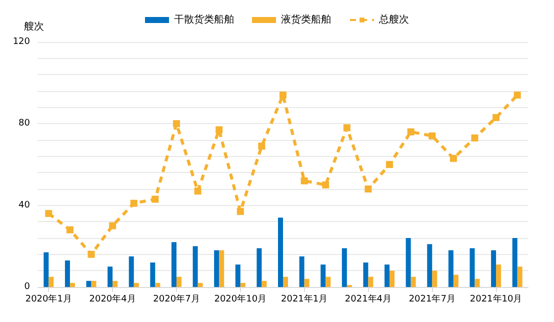 The height and width of the screenshot is (322, 554). What do you see at coordinates (393, 20) in the screenshot?
I see `legend-label: 总艘次` at bounding box center [393, 20].